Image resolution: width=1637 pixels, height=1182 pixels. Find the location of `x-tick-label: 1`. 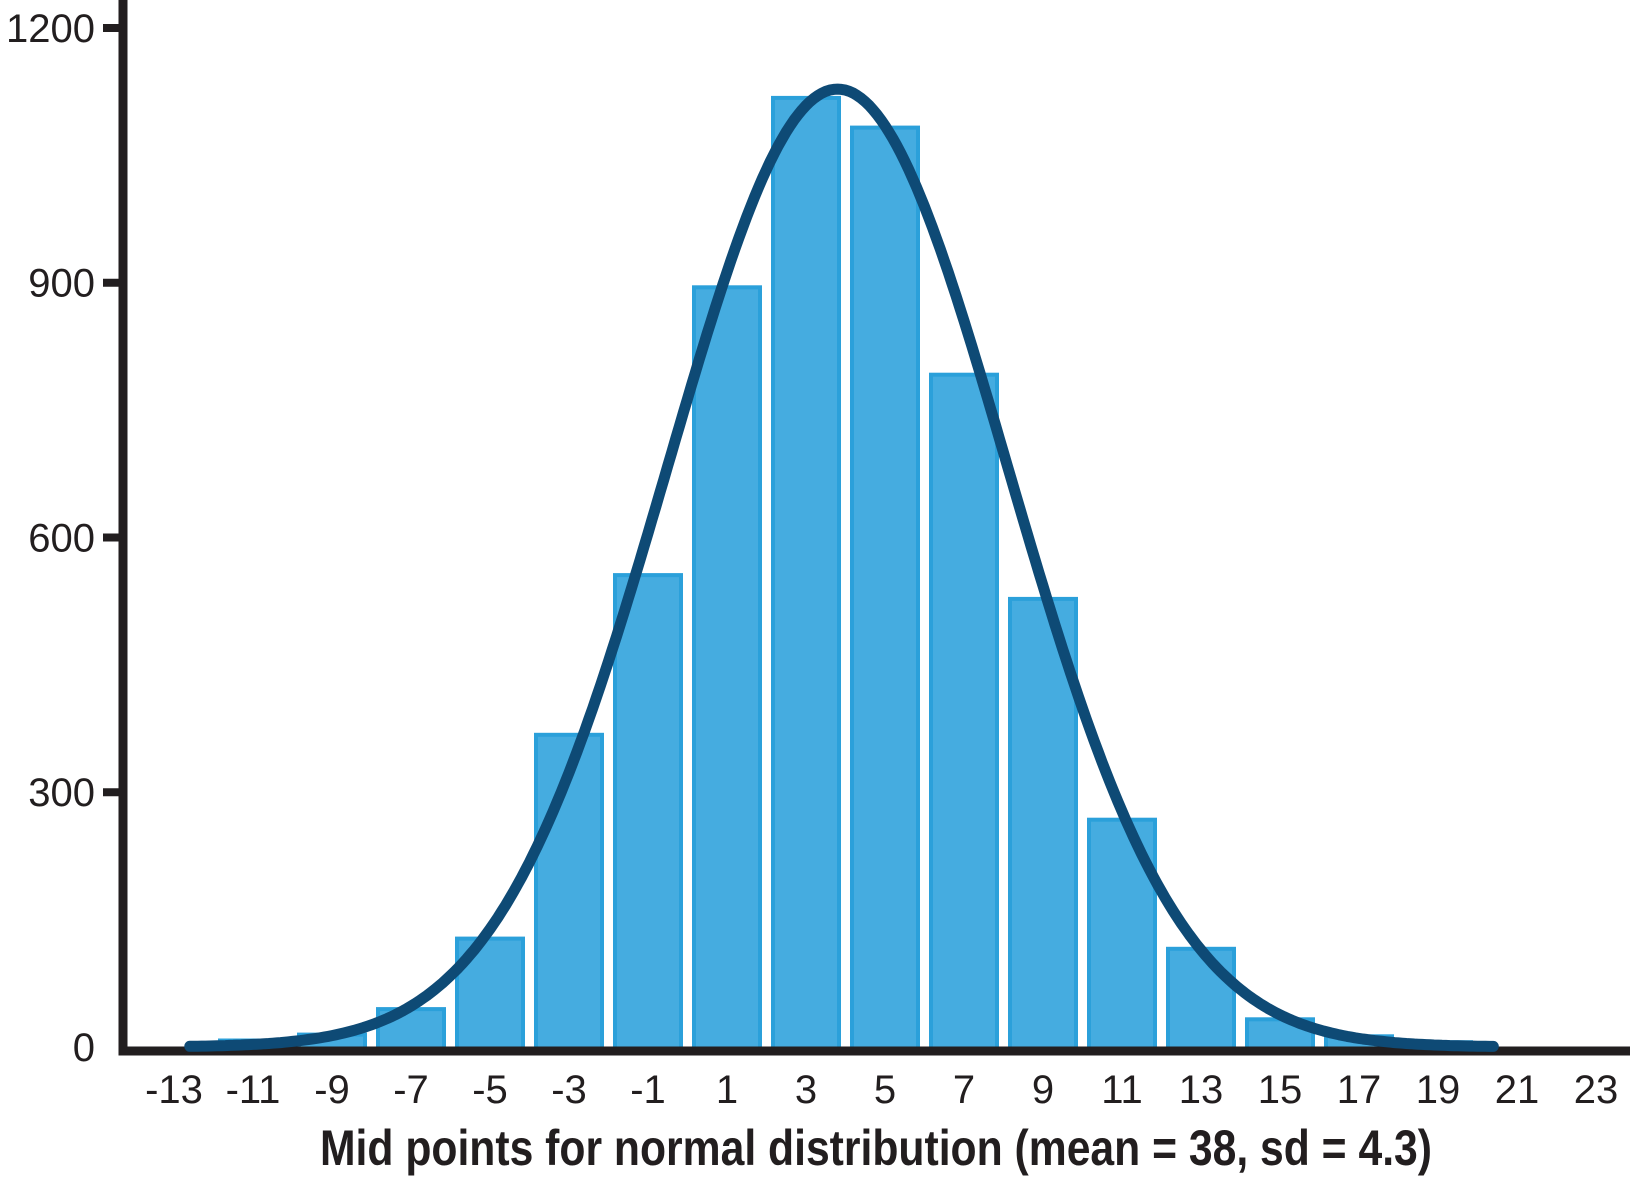

x-tick-label: 1 is located at coordinates (727, 1090).